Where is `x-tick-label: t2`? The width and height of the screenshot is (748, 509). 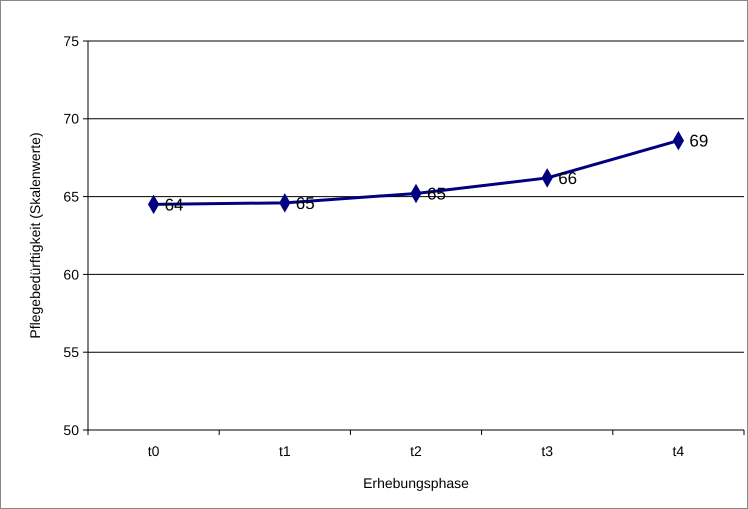 x-tick-label: t2 is located at coordinates (416, 451).